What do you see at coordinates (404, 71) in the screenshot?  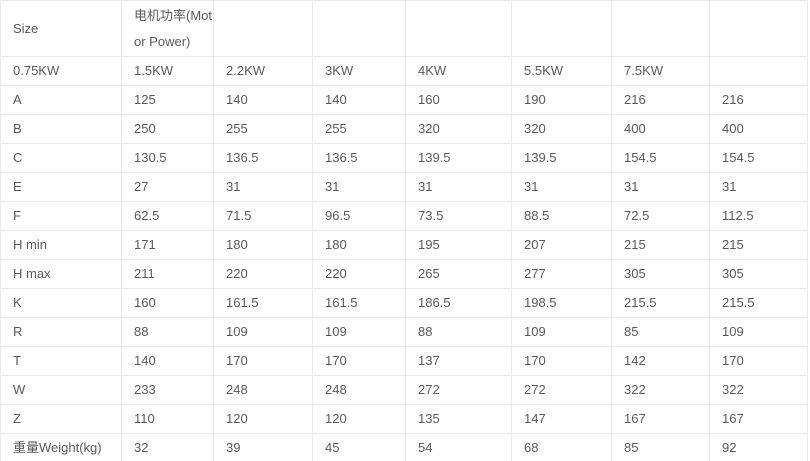 I see `table-row: 0.75KW 1.5KW 2.2KW 3KW 4KW 5.5KW 7.5KW` at bounding box center [404, 71].